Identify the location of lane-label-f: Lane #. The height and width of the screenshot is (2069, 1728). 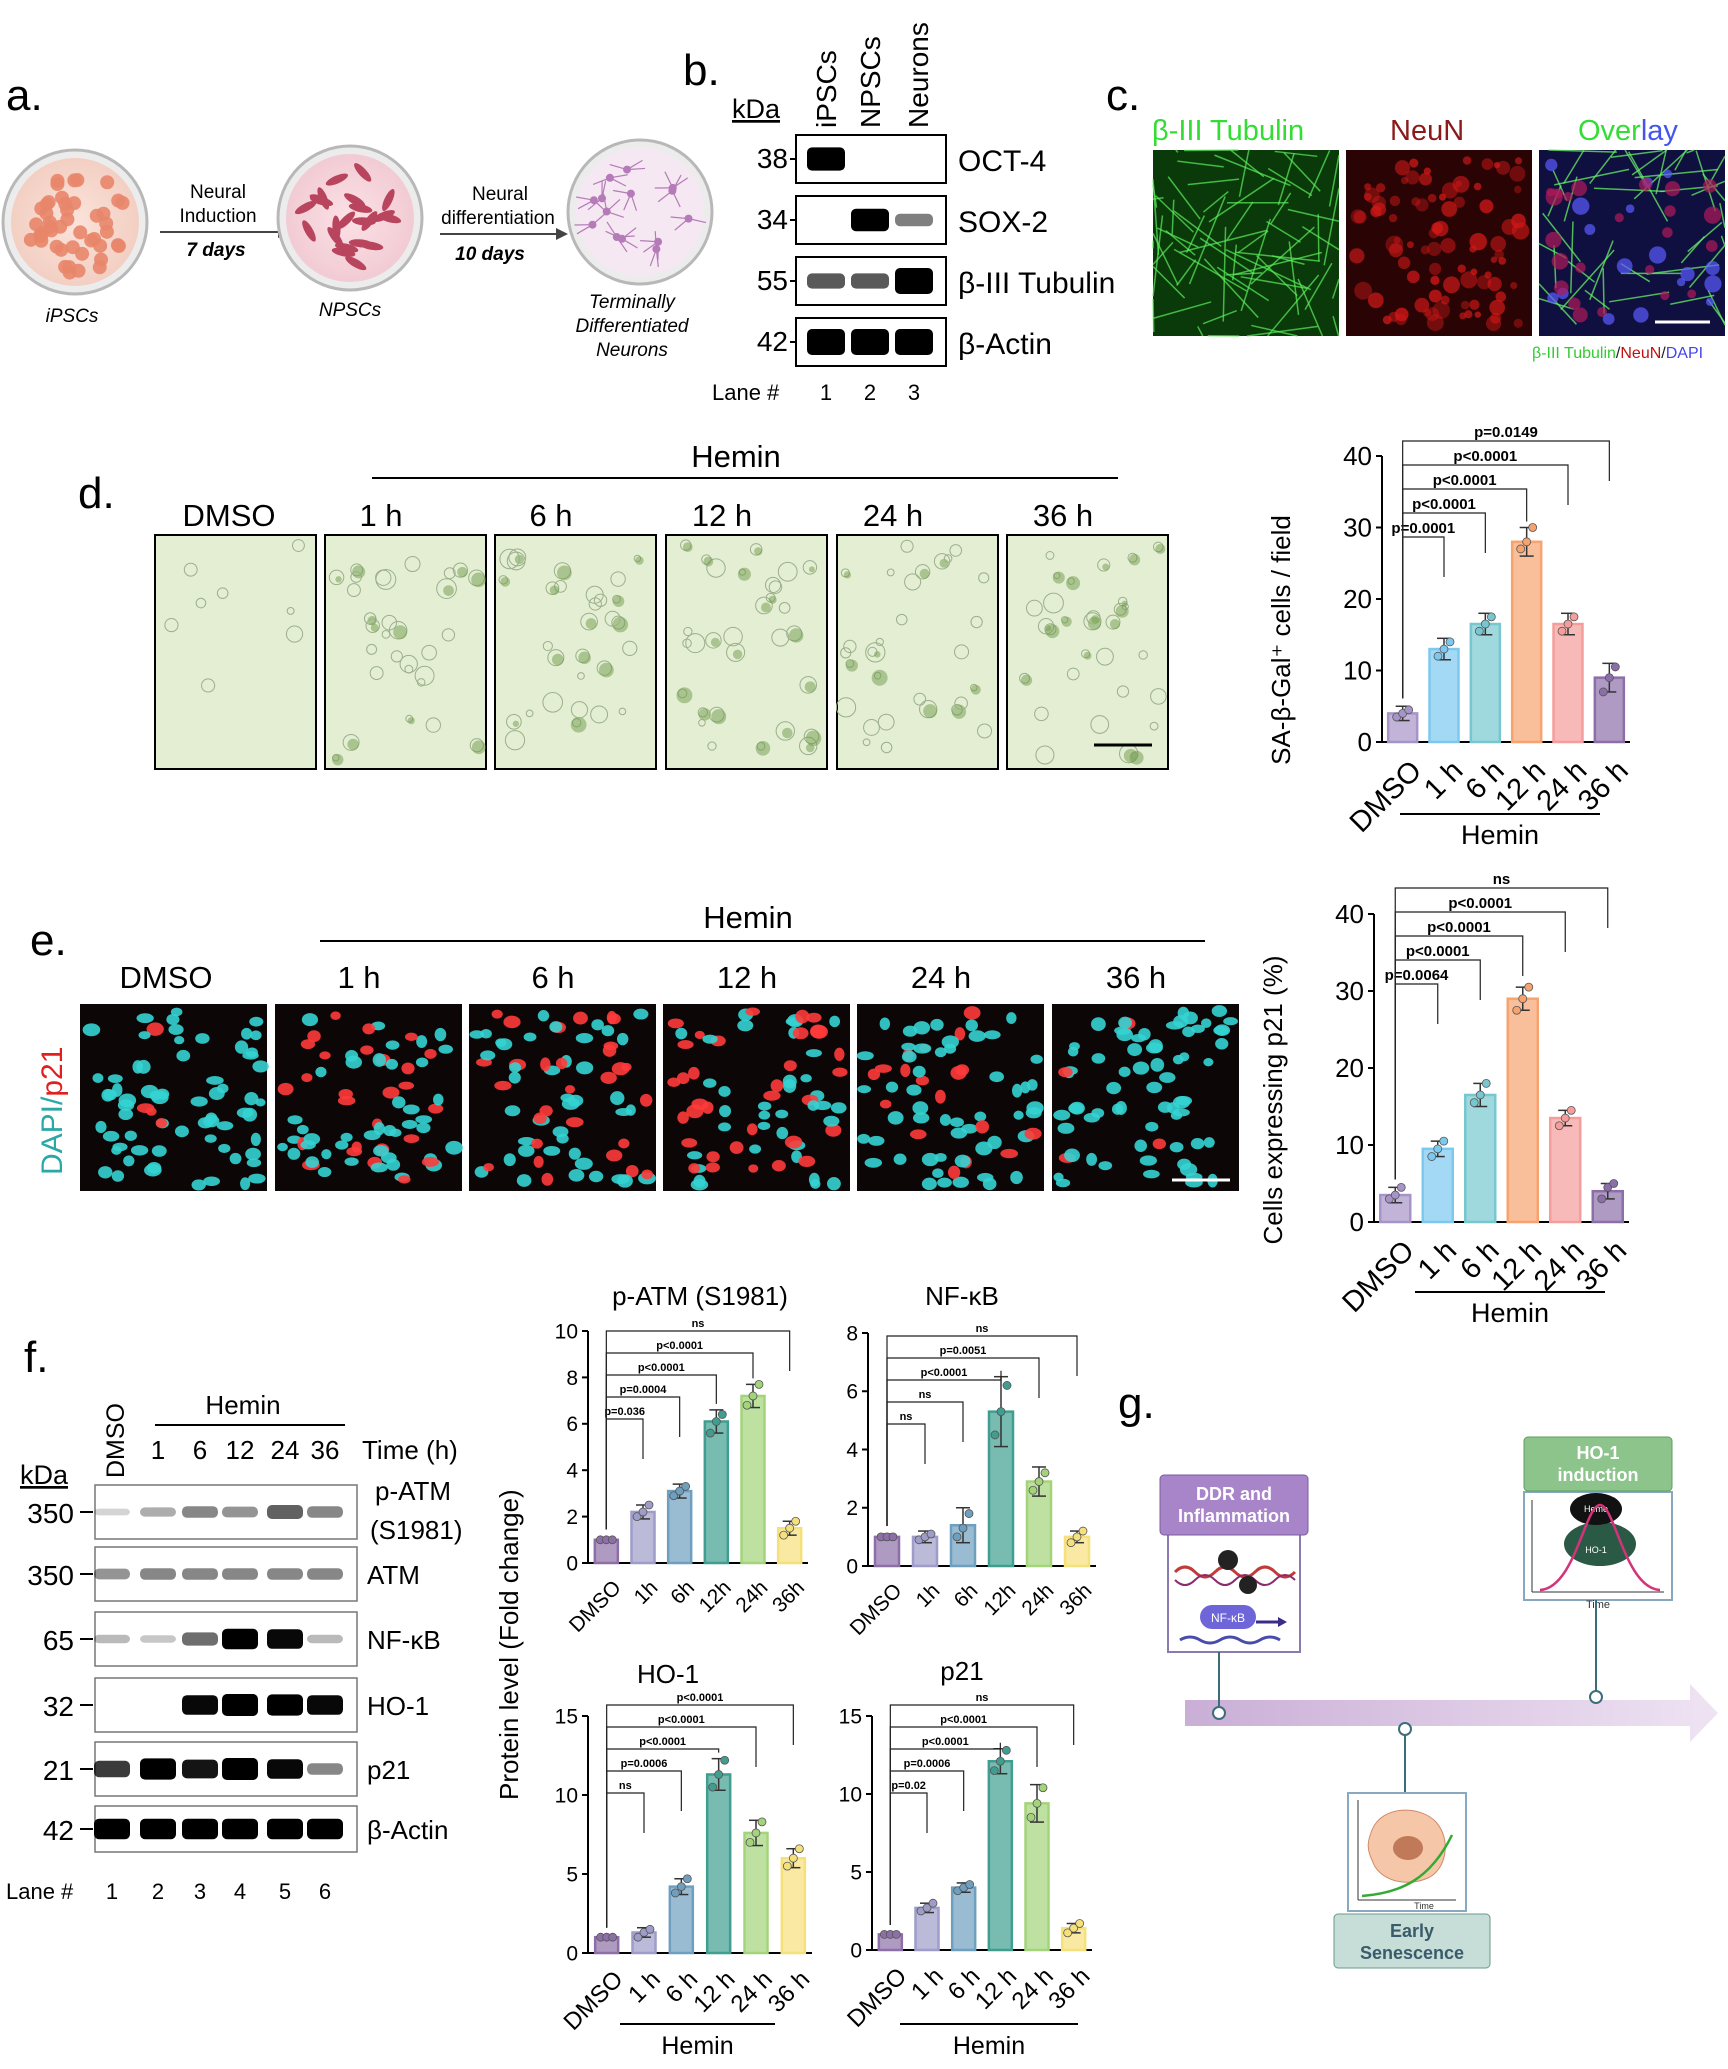
(40, 1891).